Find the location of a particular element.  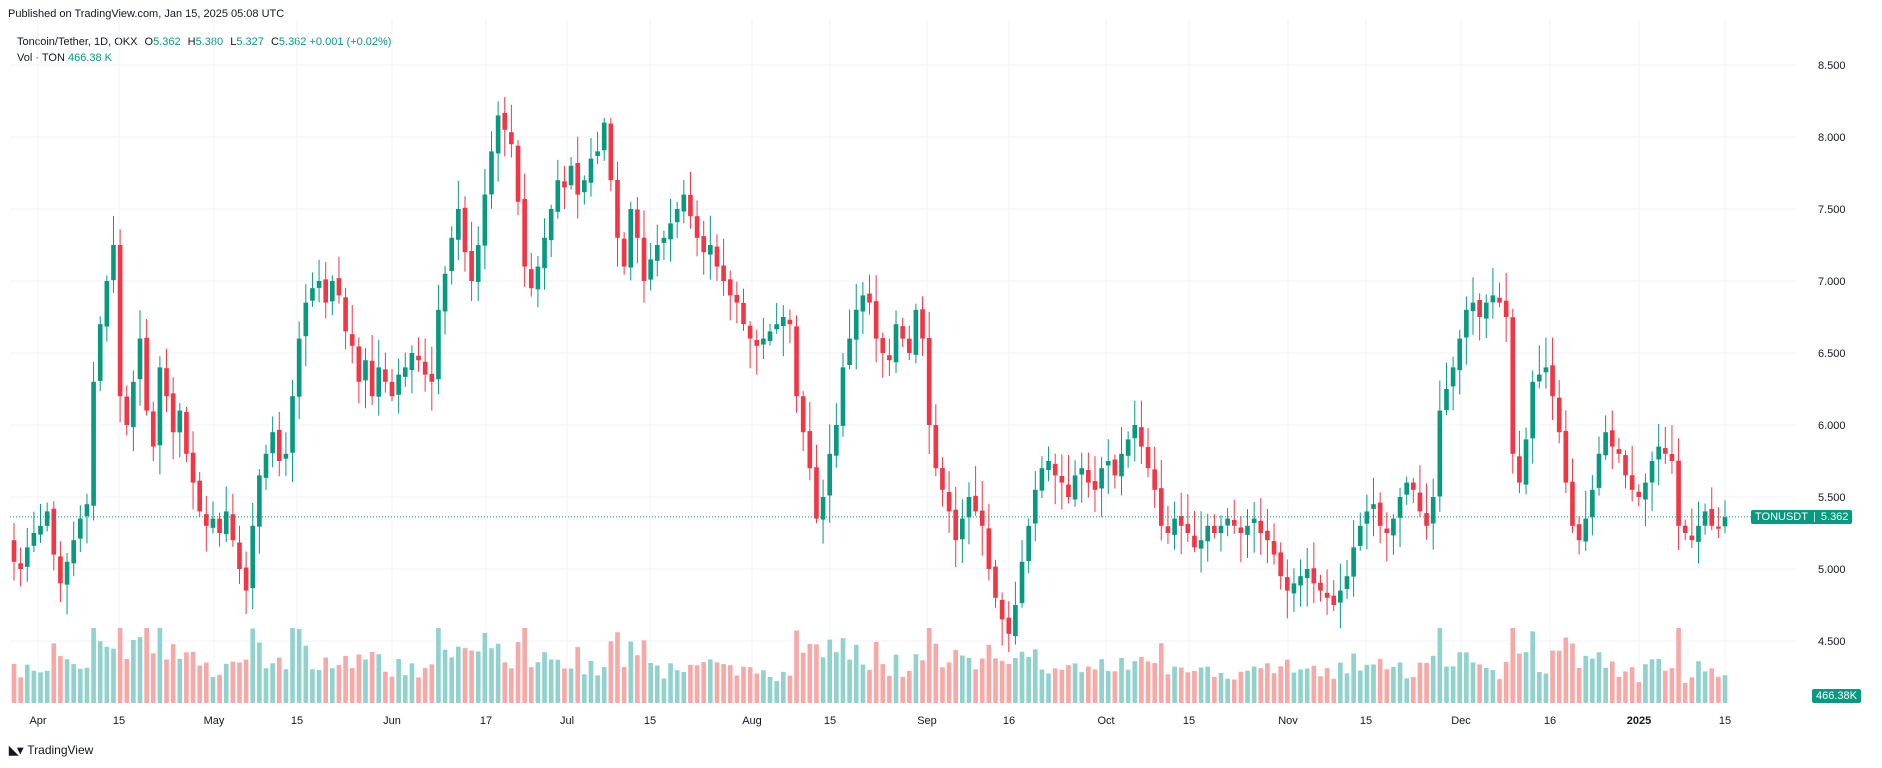

symbol-name: Toncoin/Tether, 1D, OKX is located at coordinates (77, 42).